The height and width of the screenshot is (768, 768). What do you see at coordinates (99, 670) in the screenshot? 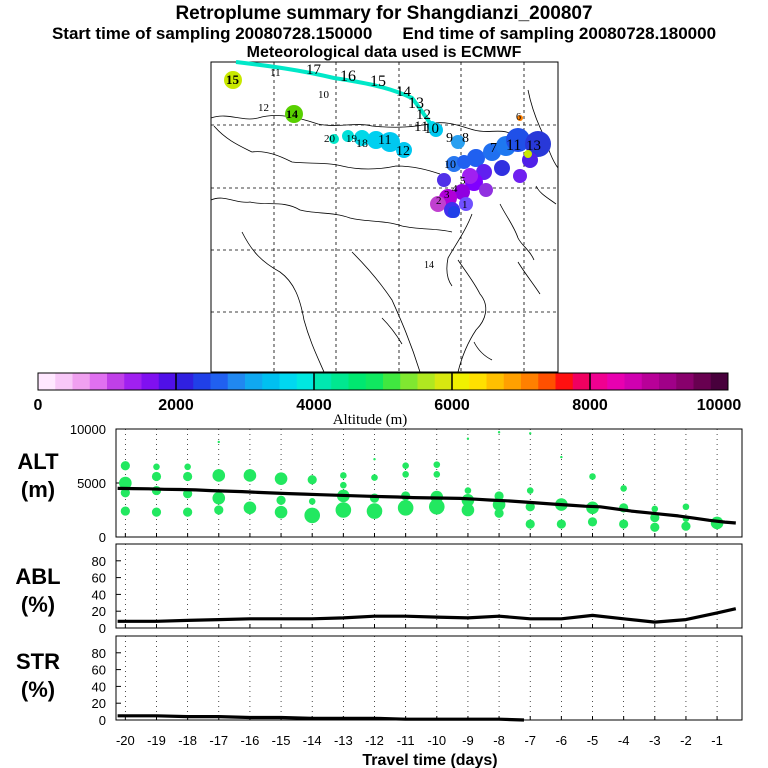
I see `y-tick-label: 60` at bounding box center [99, 670].